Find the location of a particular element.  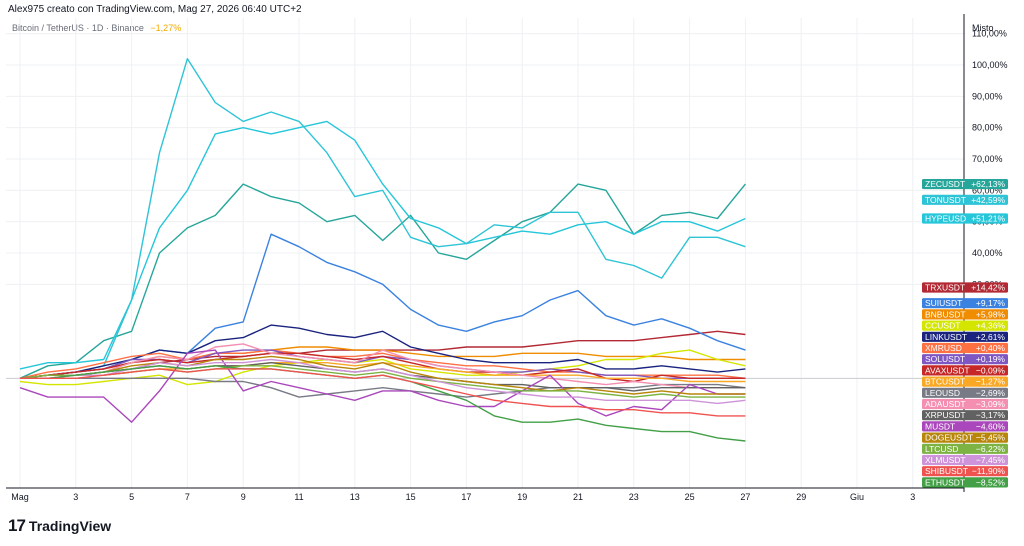

series-label-leousd: LEOUSD −2,69% is located at coordinates (965, 392).